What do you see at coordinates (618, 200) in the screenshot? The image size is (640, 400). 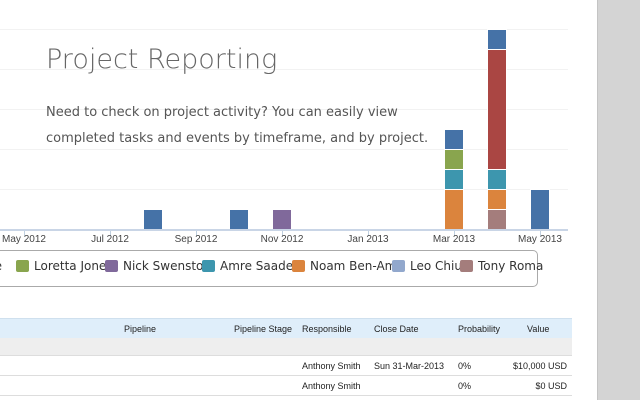 I see `side-panel` at bounding box center [618, 200].